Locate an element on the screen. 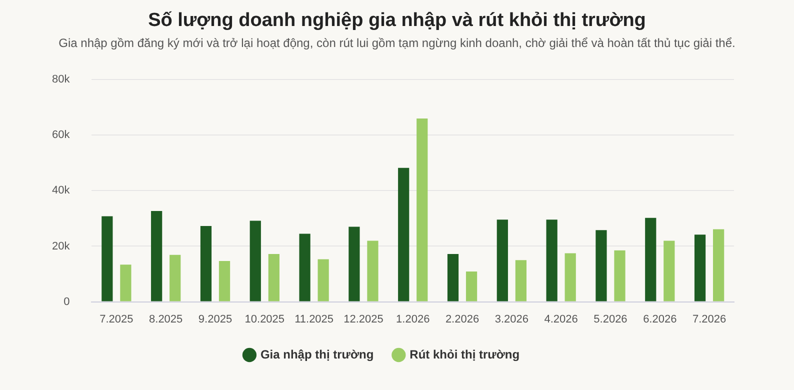  x-tick-label: 11.2025 is located at coordinates (314, 319).